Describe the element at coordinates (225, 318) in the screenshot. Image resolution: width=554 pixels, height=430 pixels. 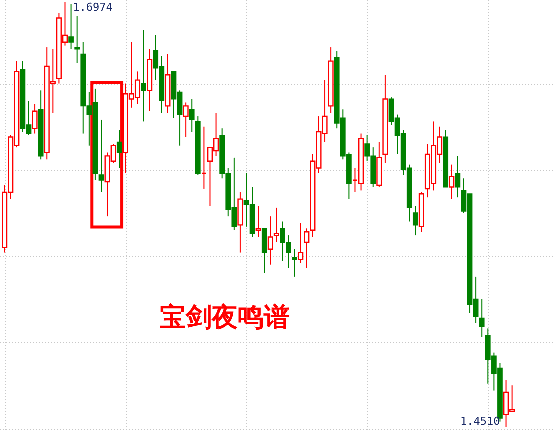
I see `annotation: 宝剑夜鸣谱` at that location.